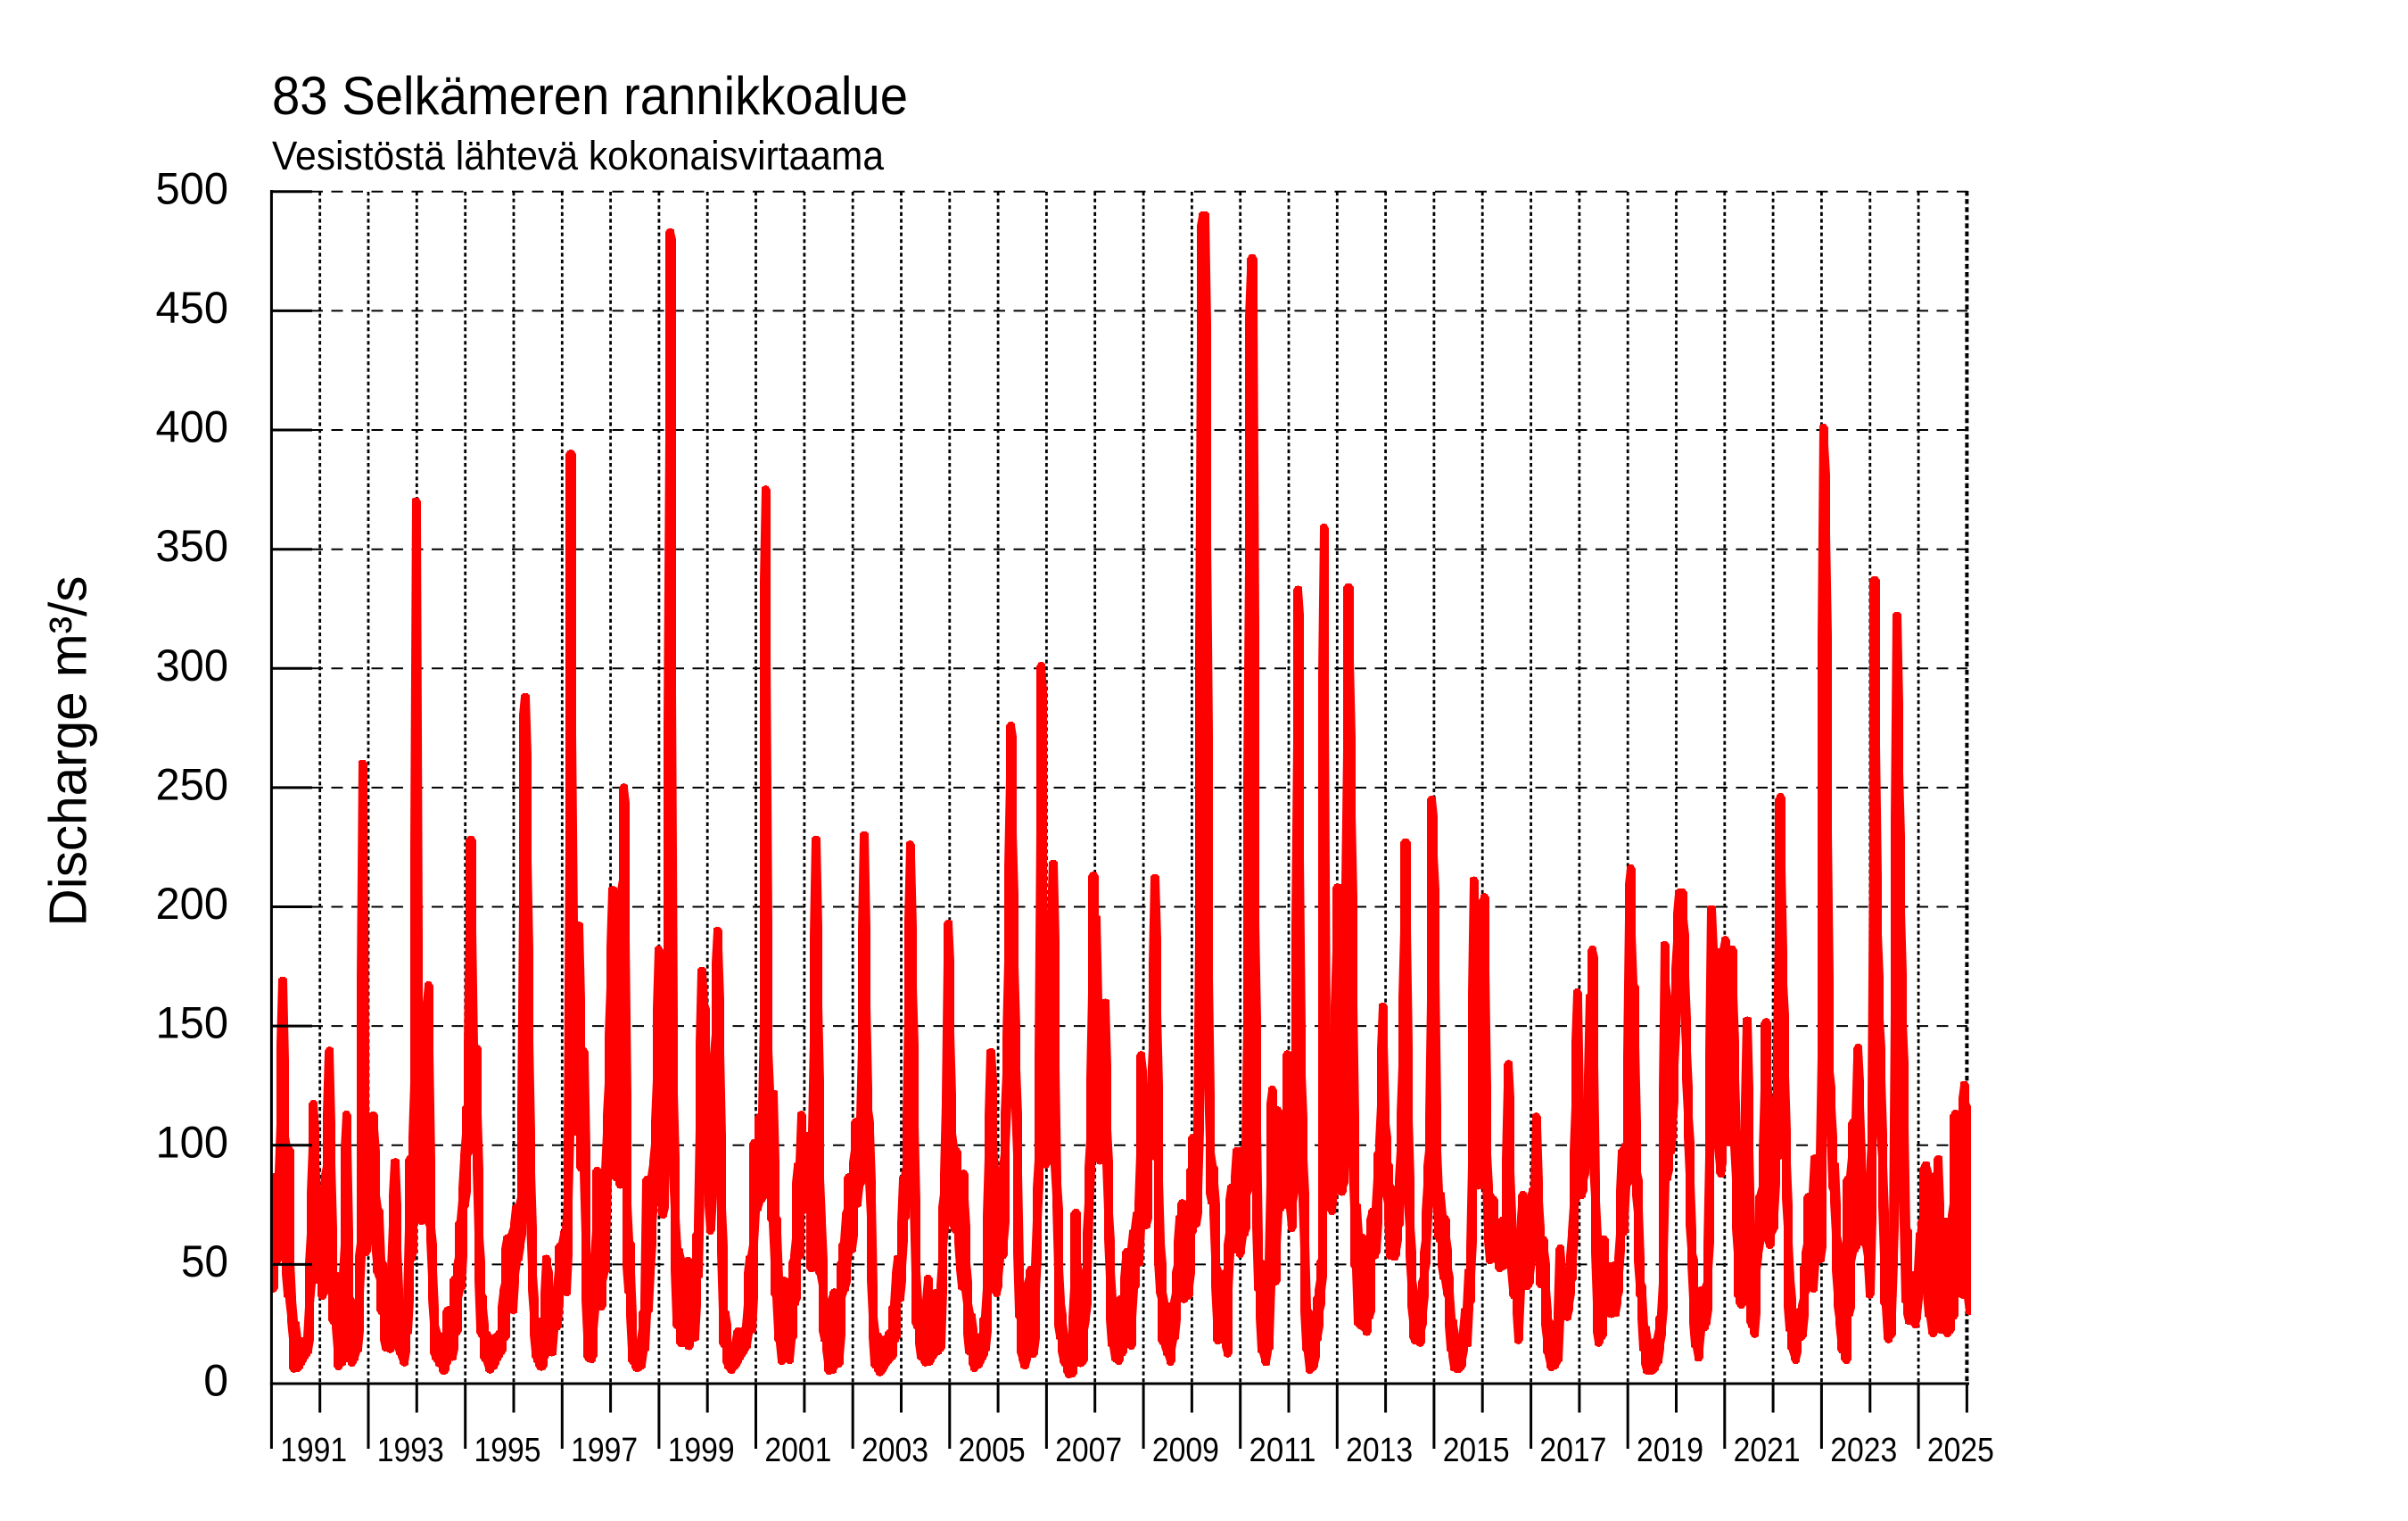 The image size is (2408, 1521). What do you see at coordinates (590, 96) in the screenshot?
I see `svg-text: 83 Selkämeren rannikkoalue` at bounding box center [590, 96].